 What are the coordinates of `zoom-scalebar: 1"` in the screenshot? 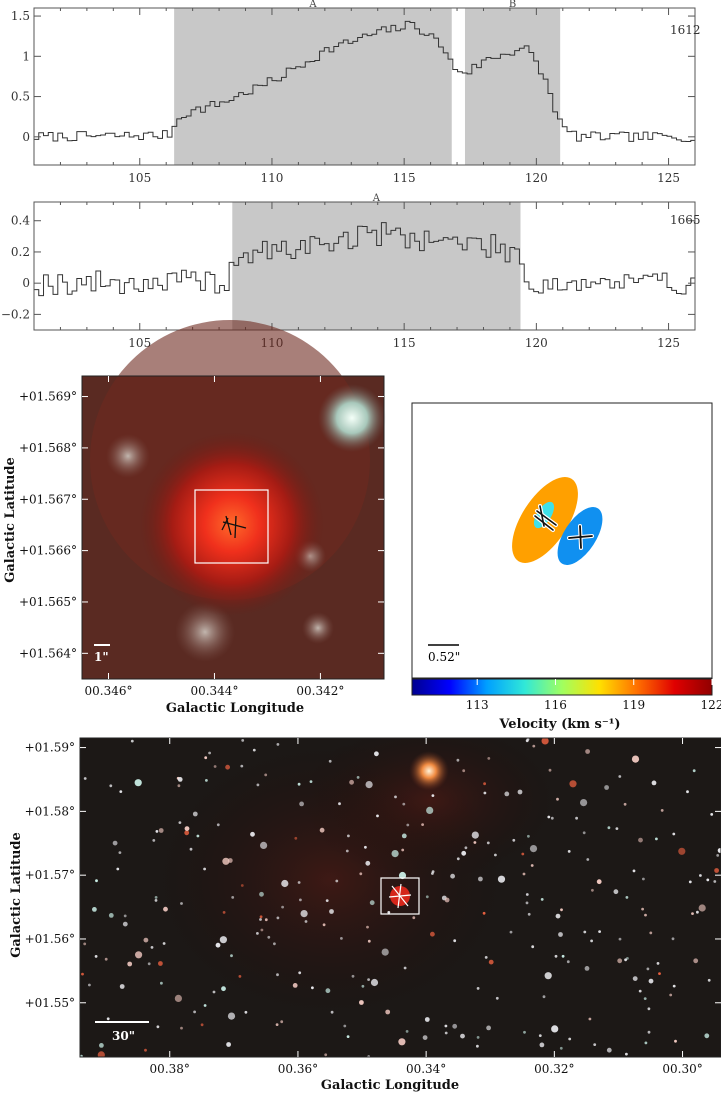 It's located at (102, 654).